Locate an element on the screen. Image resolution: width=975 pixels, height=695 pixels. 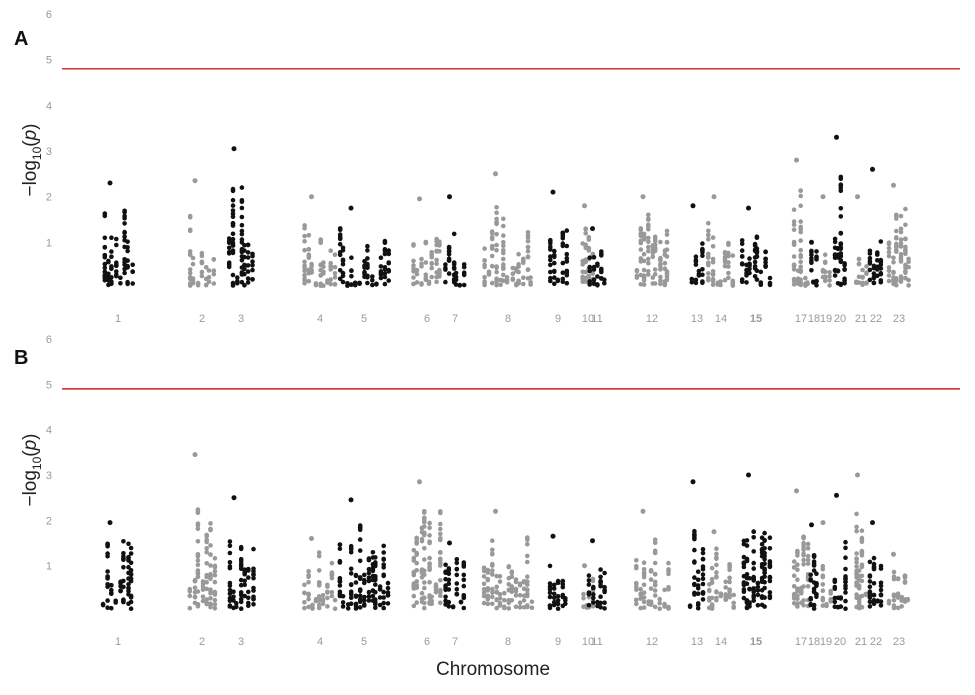
snp-point-b-chr11 is located at coordinates (593, 588).